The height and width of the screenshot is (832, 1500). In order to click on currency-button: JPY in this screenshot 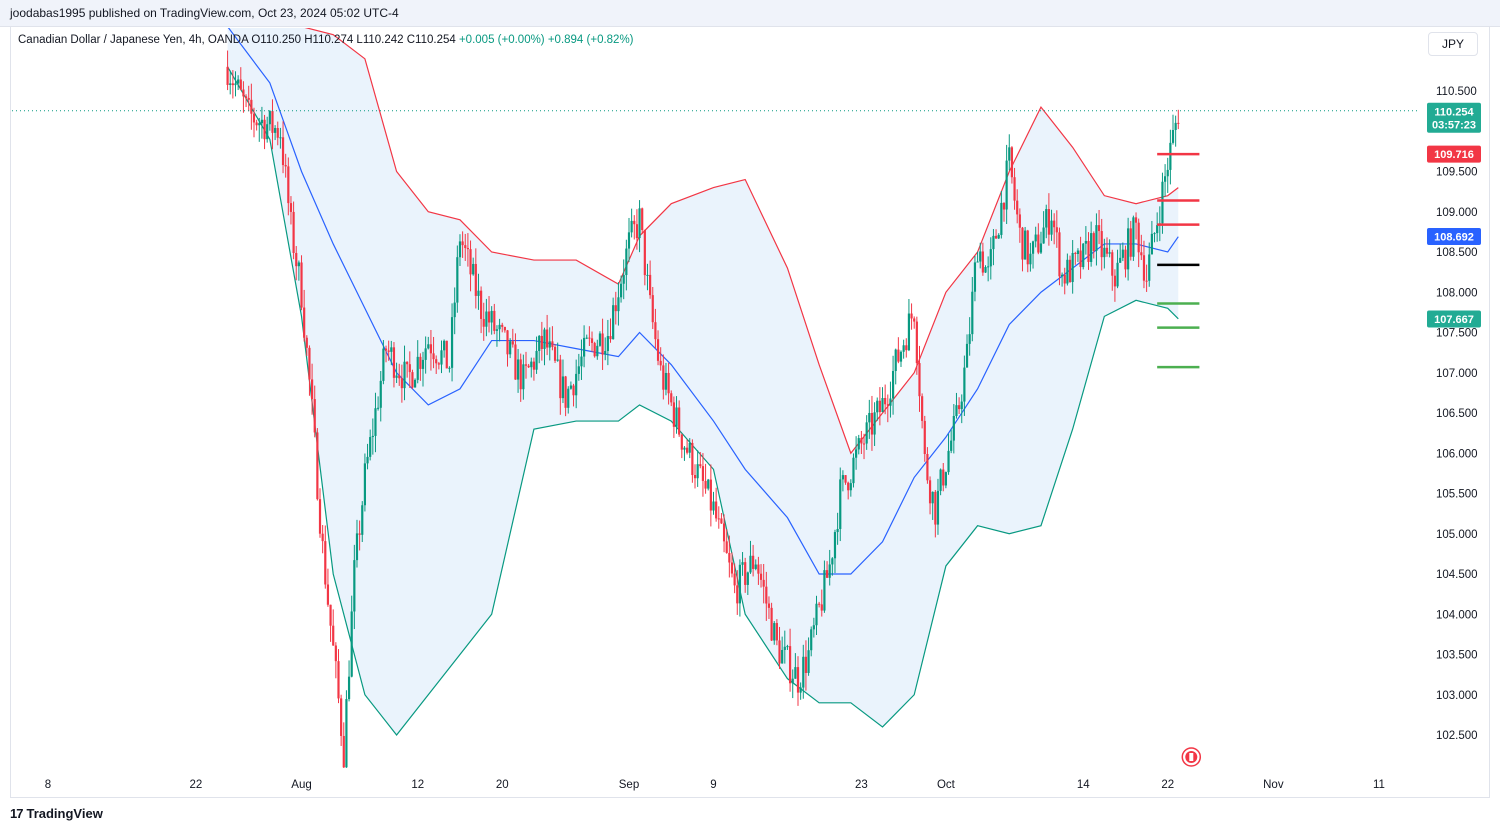, I will do `click(1453, 44)`.